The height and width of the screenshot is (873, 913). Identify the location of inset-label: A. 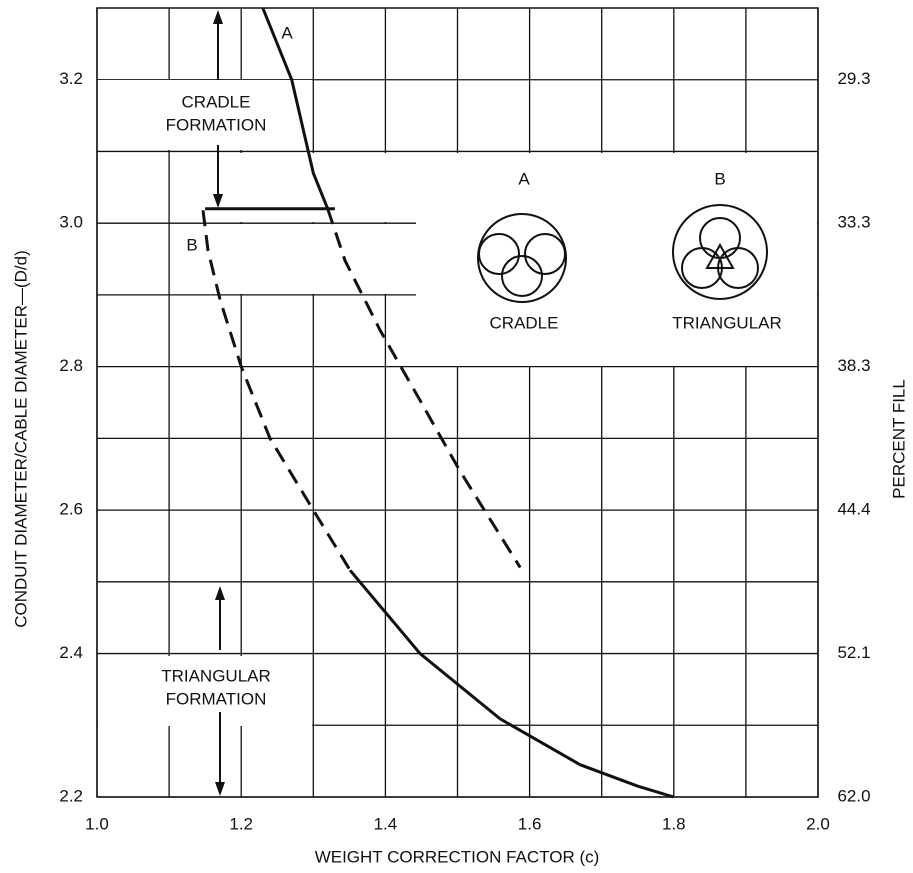
(524, 178).